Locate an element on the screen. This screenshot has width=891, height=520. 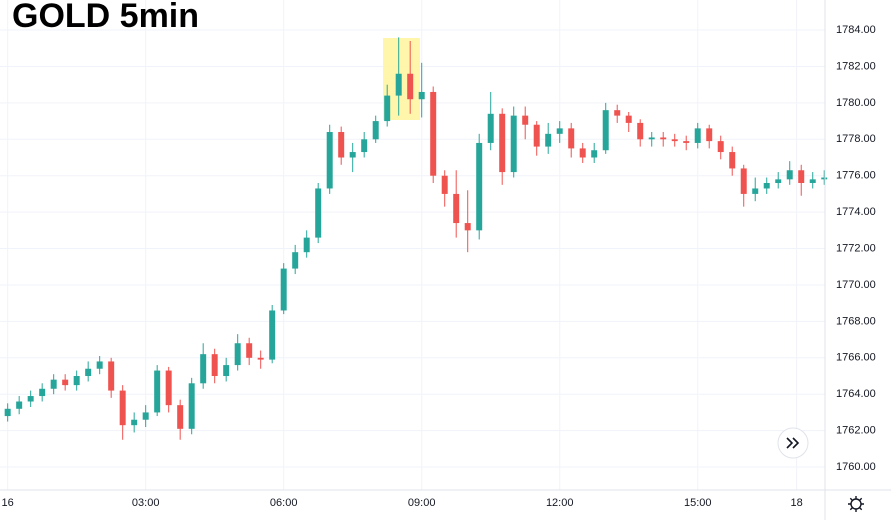
x-tick-label: 09:00 is located at coordinates (422, 503).